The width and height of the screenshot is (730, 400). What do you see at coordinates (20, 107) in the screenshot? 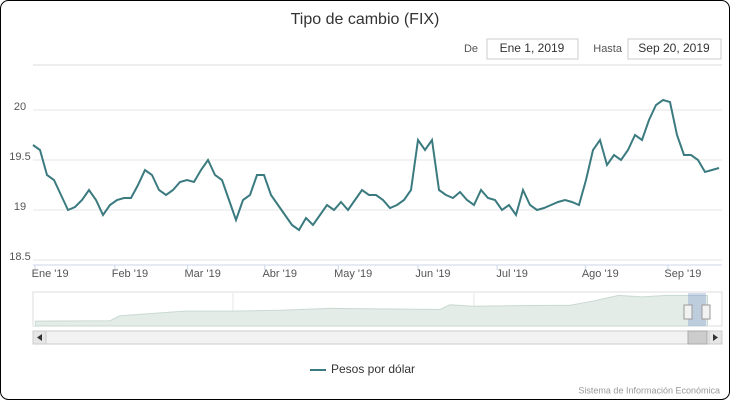
I see `y-tick-label: 20` at bounding box center [20, 107].